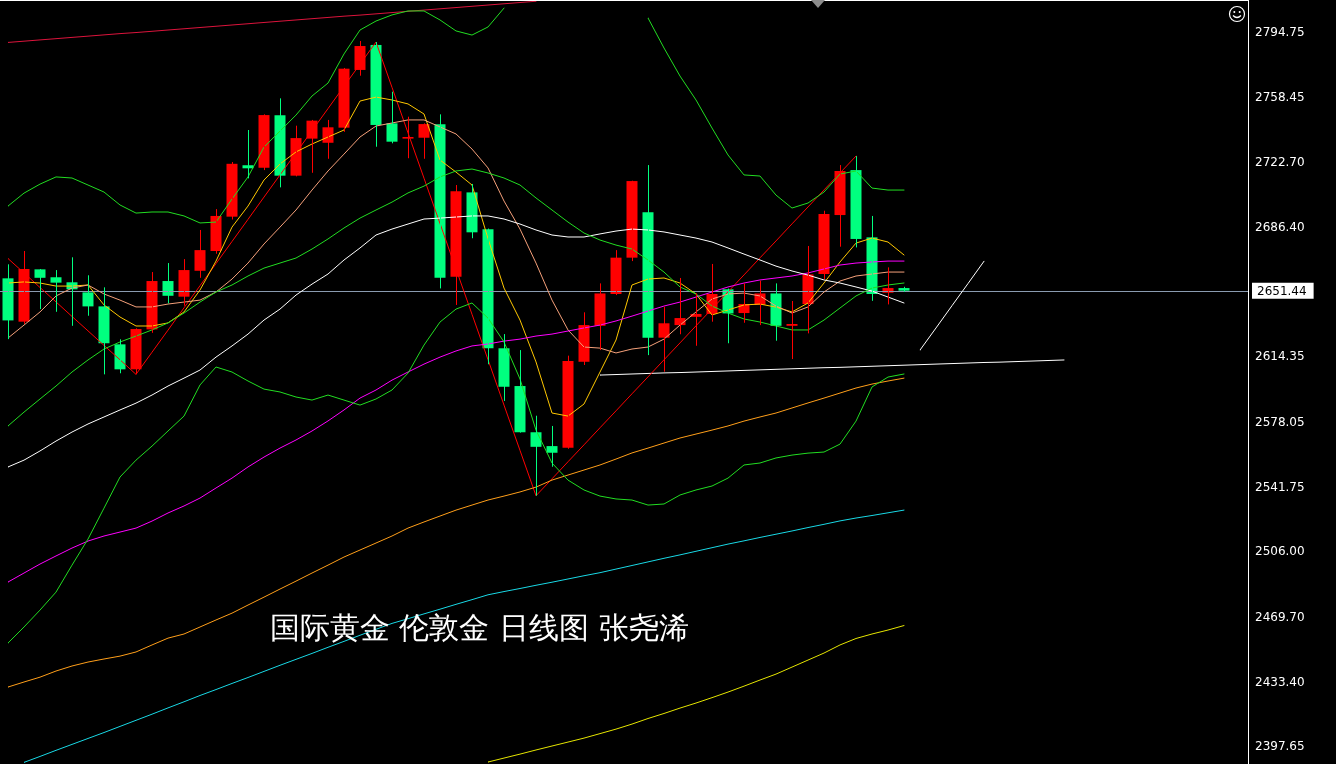 The width and height of the screenshot is (1336, 764). Describe the element at coordinates (1280, 226) in the screenshot. I see `y-tick-label: 2686.40` at that location.